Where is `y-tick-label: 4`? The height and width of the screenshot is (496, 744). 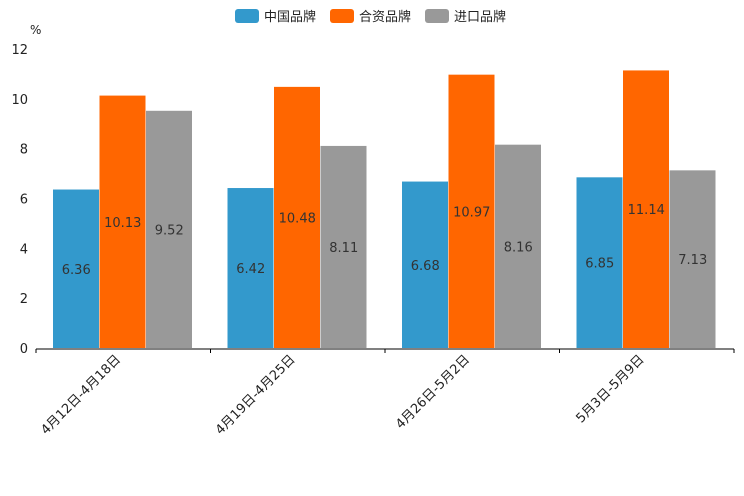
y-tick-label: 4 is located at coordinates (24, 249).